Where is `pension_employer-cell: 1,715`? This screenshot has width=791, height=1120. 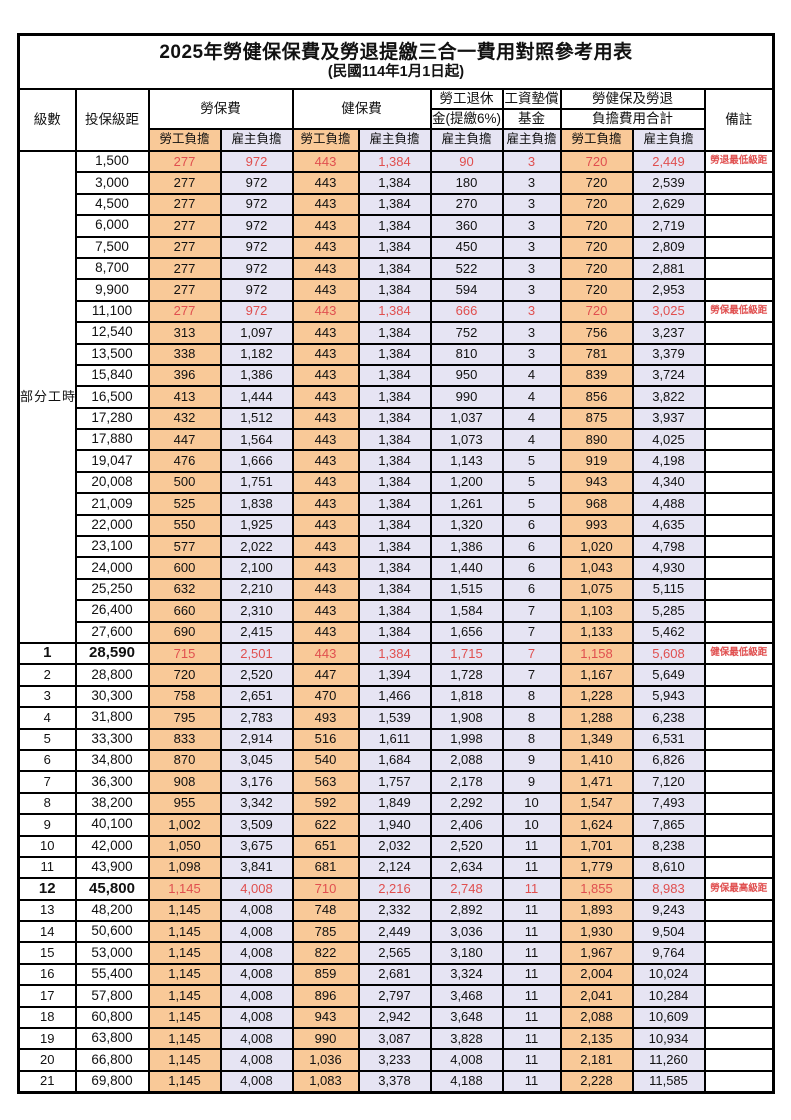
pension_employer-cell: 1,715 is located at coordinates (466, 653).